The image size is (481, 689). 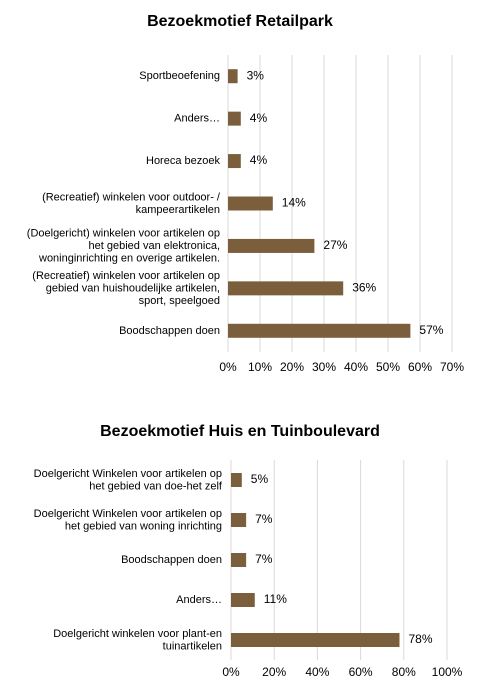 I want to click on value-label: 11%, so click(x=275, y=599).